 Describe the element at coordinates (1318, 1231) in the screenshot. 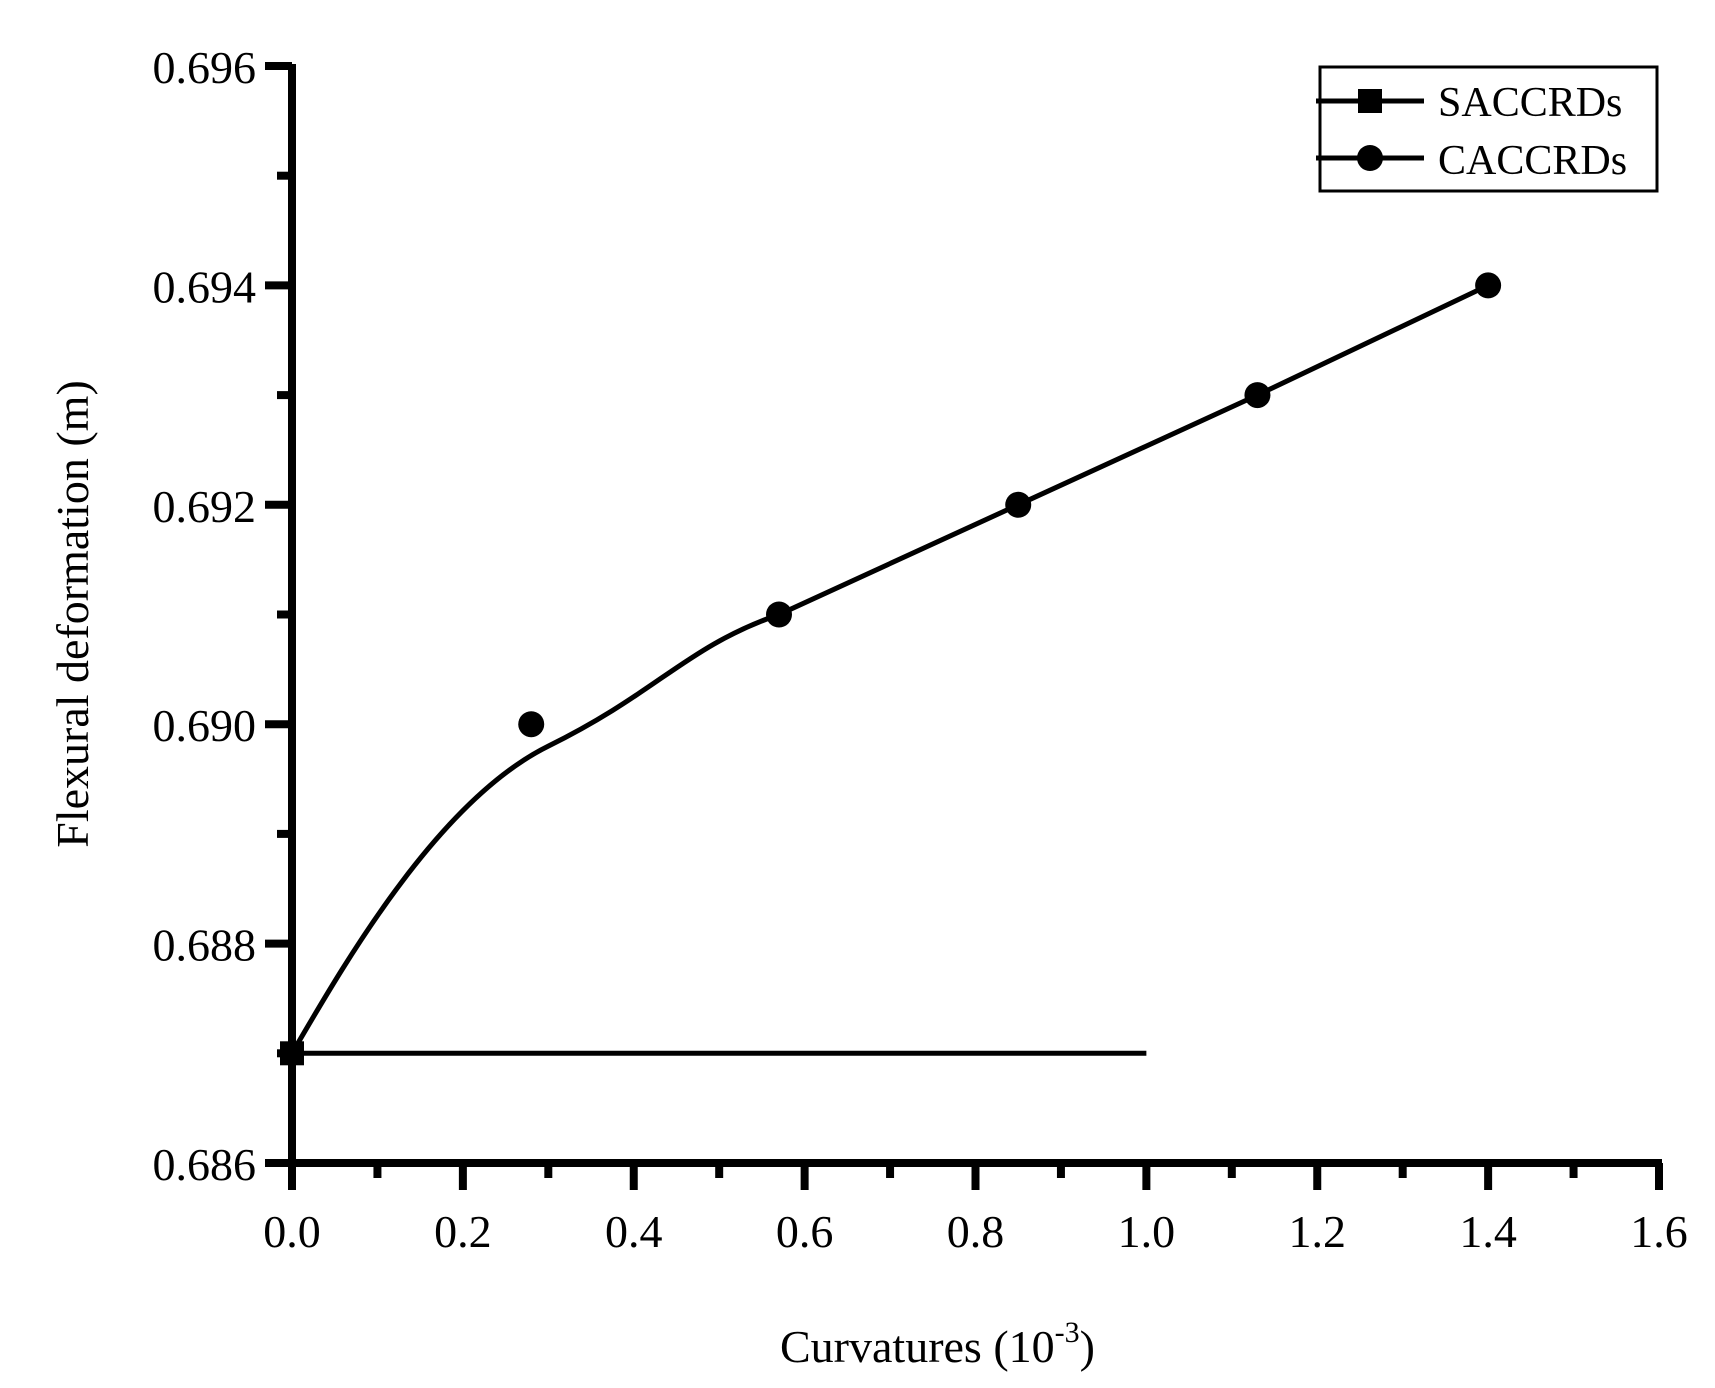

I see `x-tick-label: 1.2` at that location.